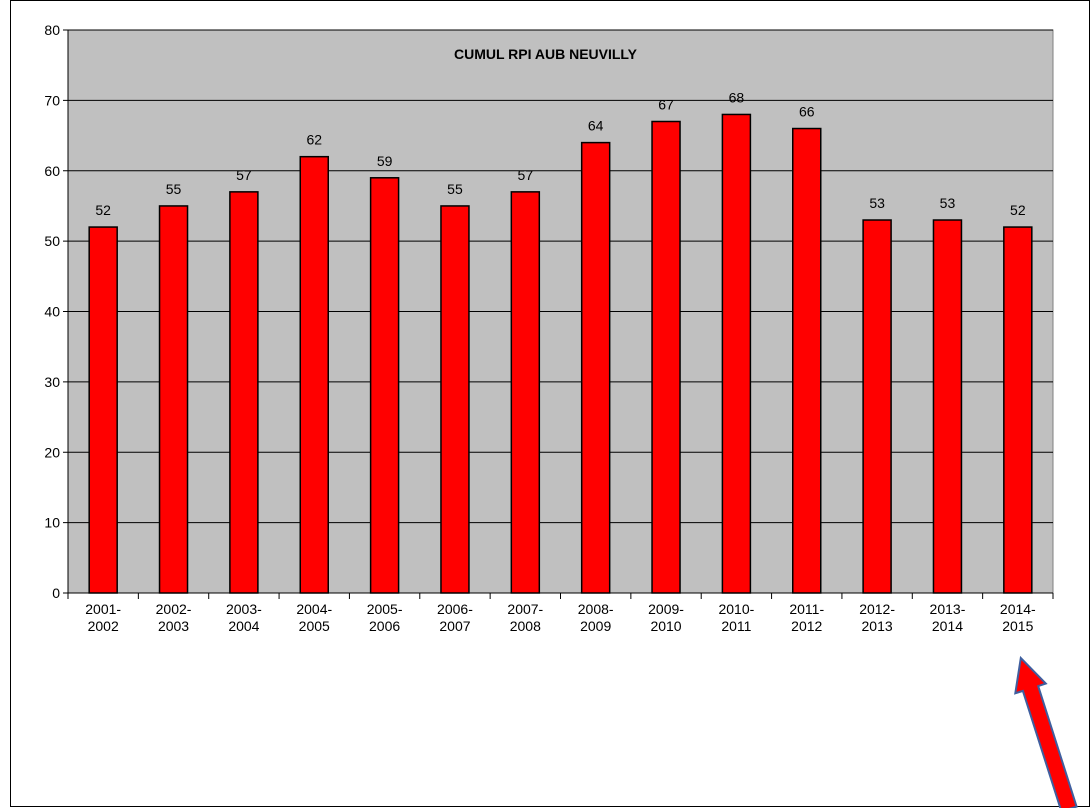  I want to click on x-tick-label: 2009-2010, so click(666, 617).